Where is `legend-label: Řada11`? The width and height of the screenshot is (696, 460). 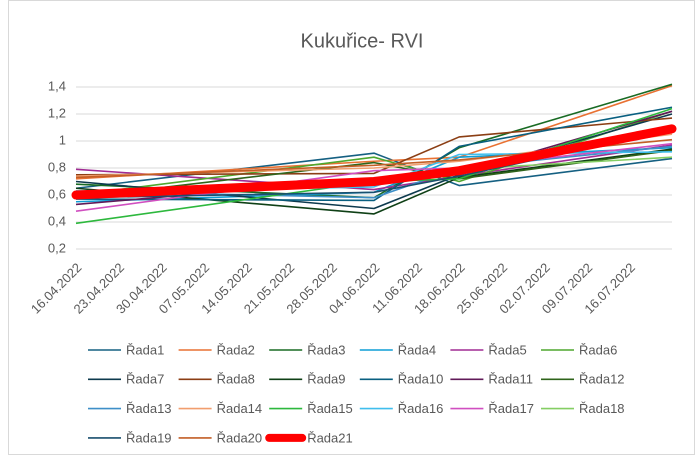
legend-label: Řada11 is located at coordinates (510, 379).